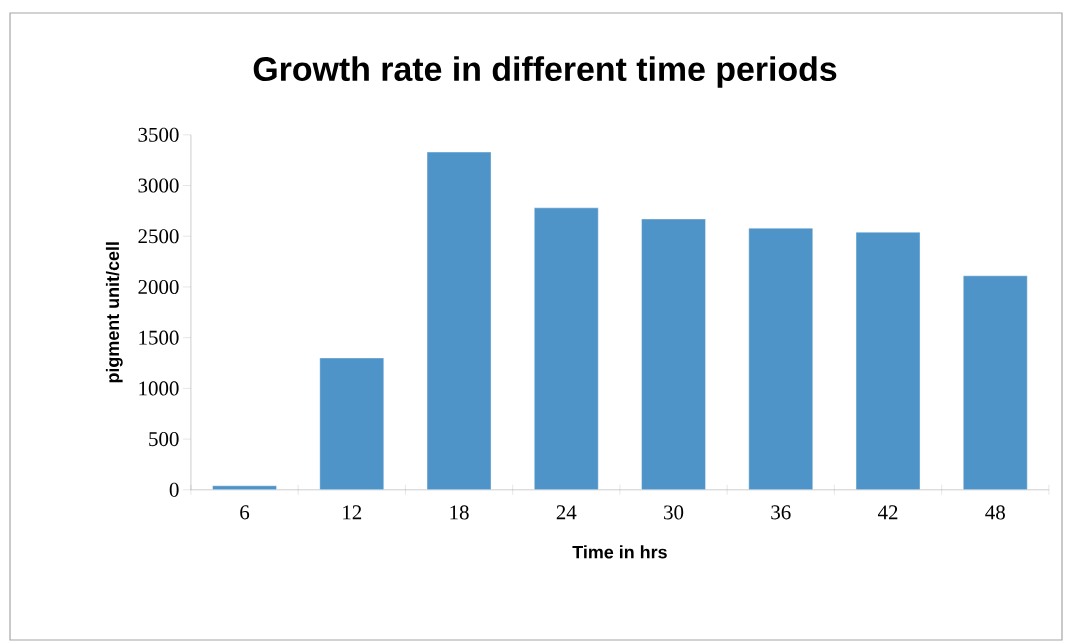 The width and height of the screenshot is (1065, 644). What do you see at coordinates (174, 489) in the screenshot?
I see `y-tick-label: 0` at bounding box center [174, 489].